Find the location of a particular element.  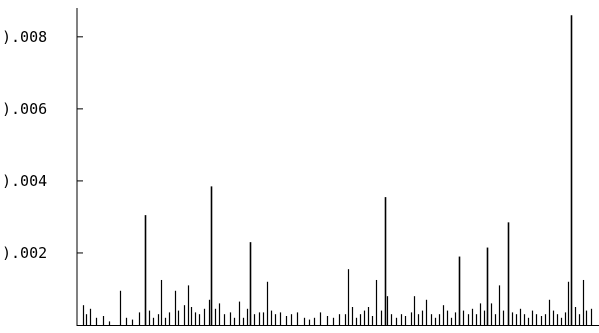

y-tick-label: ).004 is located at coordinates (24, 181).